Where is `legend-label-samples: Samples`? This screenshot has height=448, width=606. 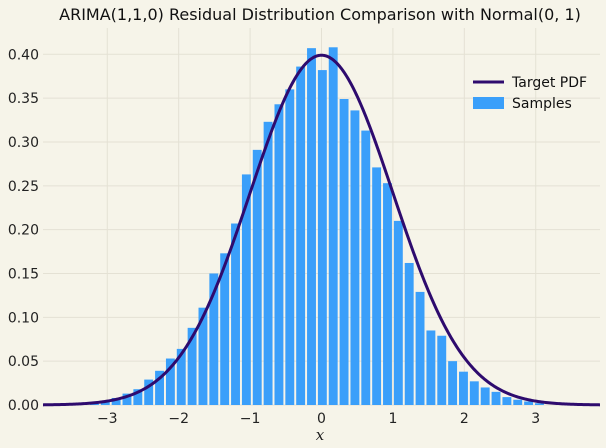 legend-label-samples: Samples is located at coordinates (542, 104).